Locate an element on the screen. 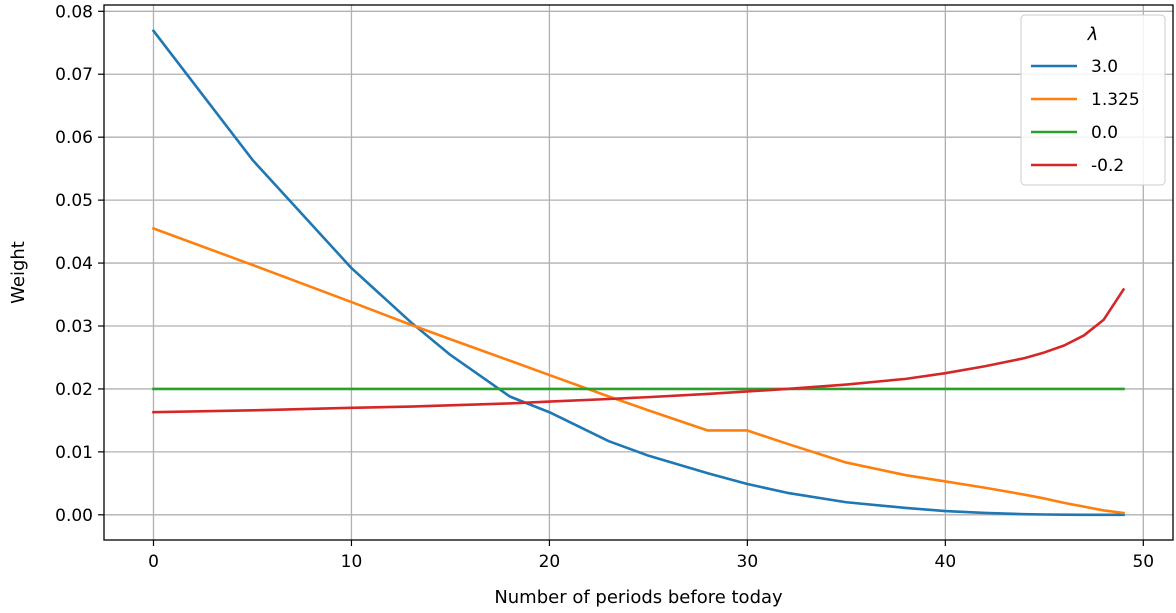  legend-label: 1.325 is located at coordinates (1115, 100).